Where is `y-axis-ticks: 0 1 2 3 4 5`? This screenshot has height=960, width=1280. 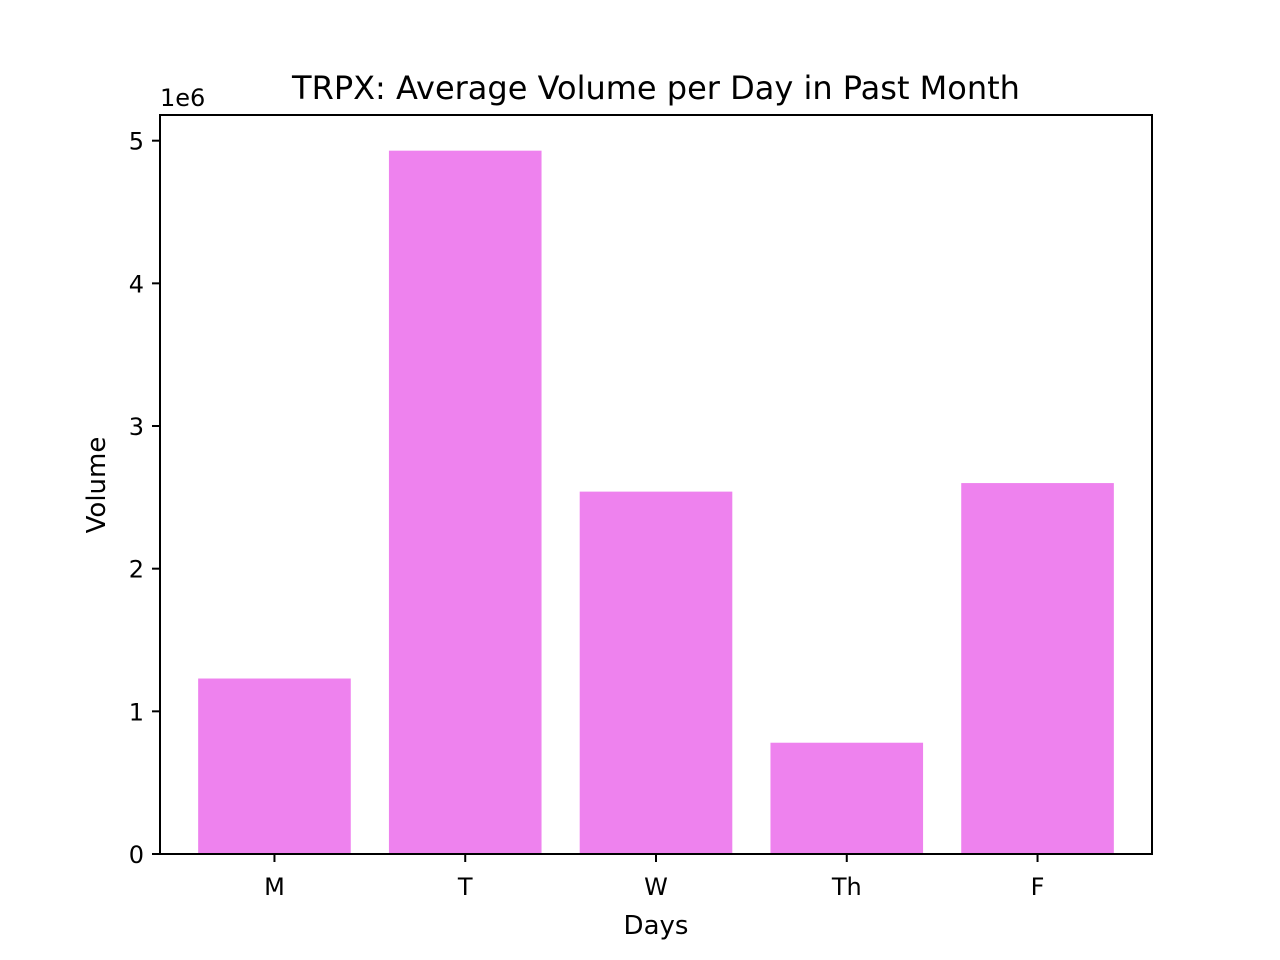
y-axis-ticks: 0 1 2 3 4 5 is located at coordinates (144, 498).